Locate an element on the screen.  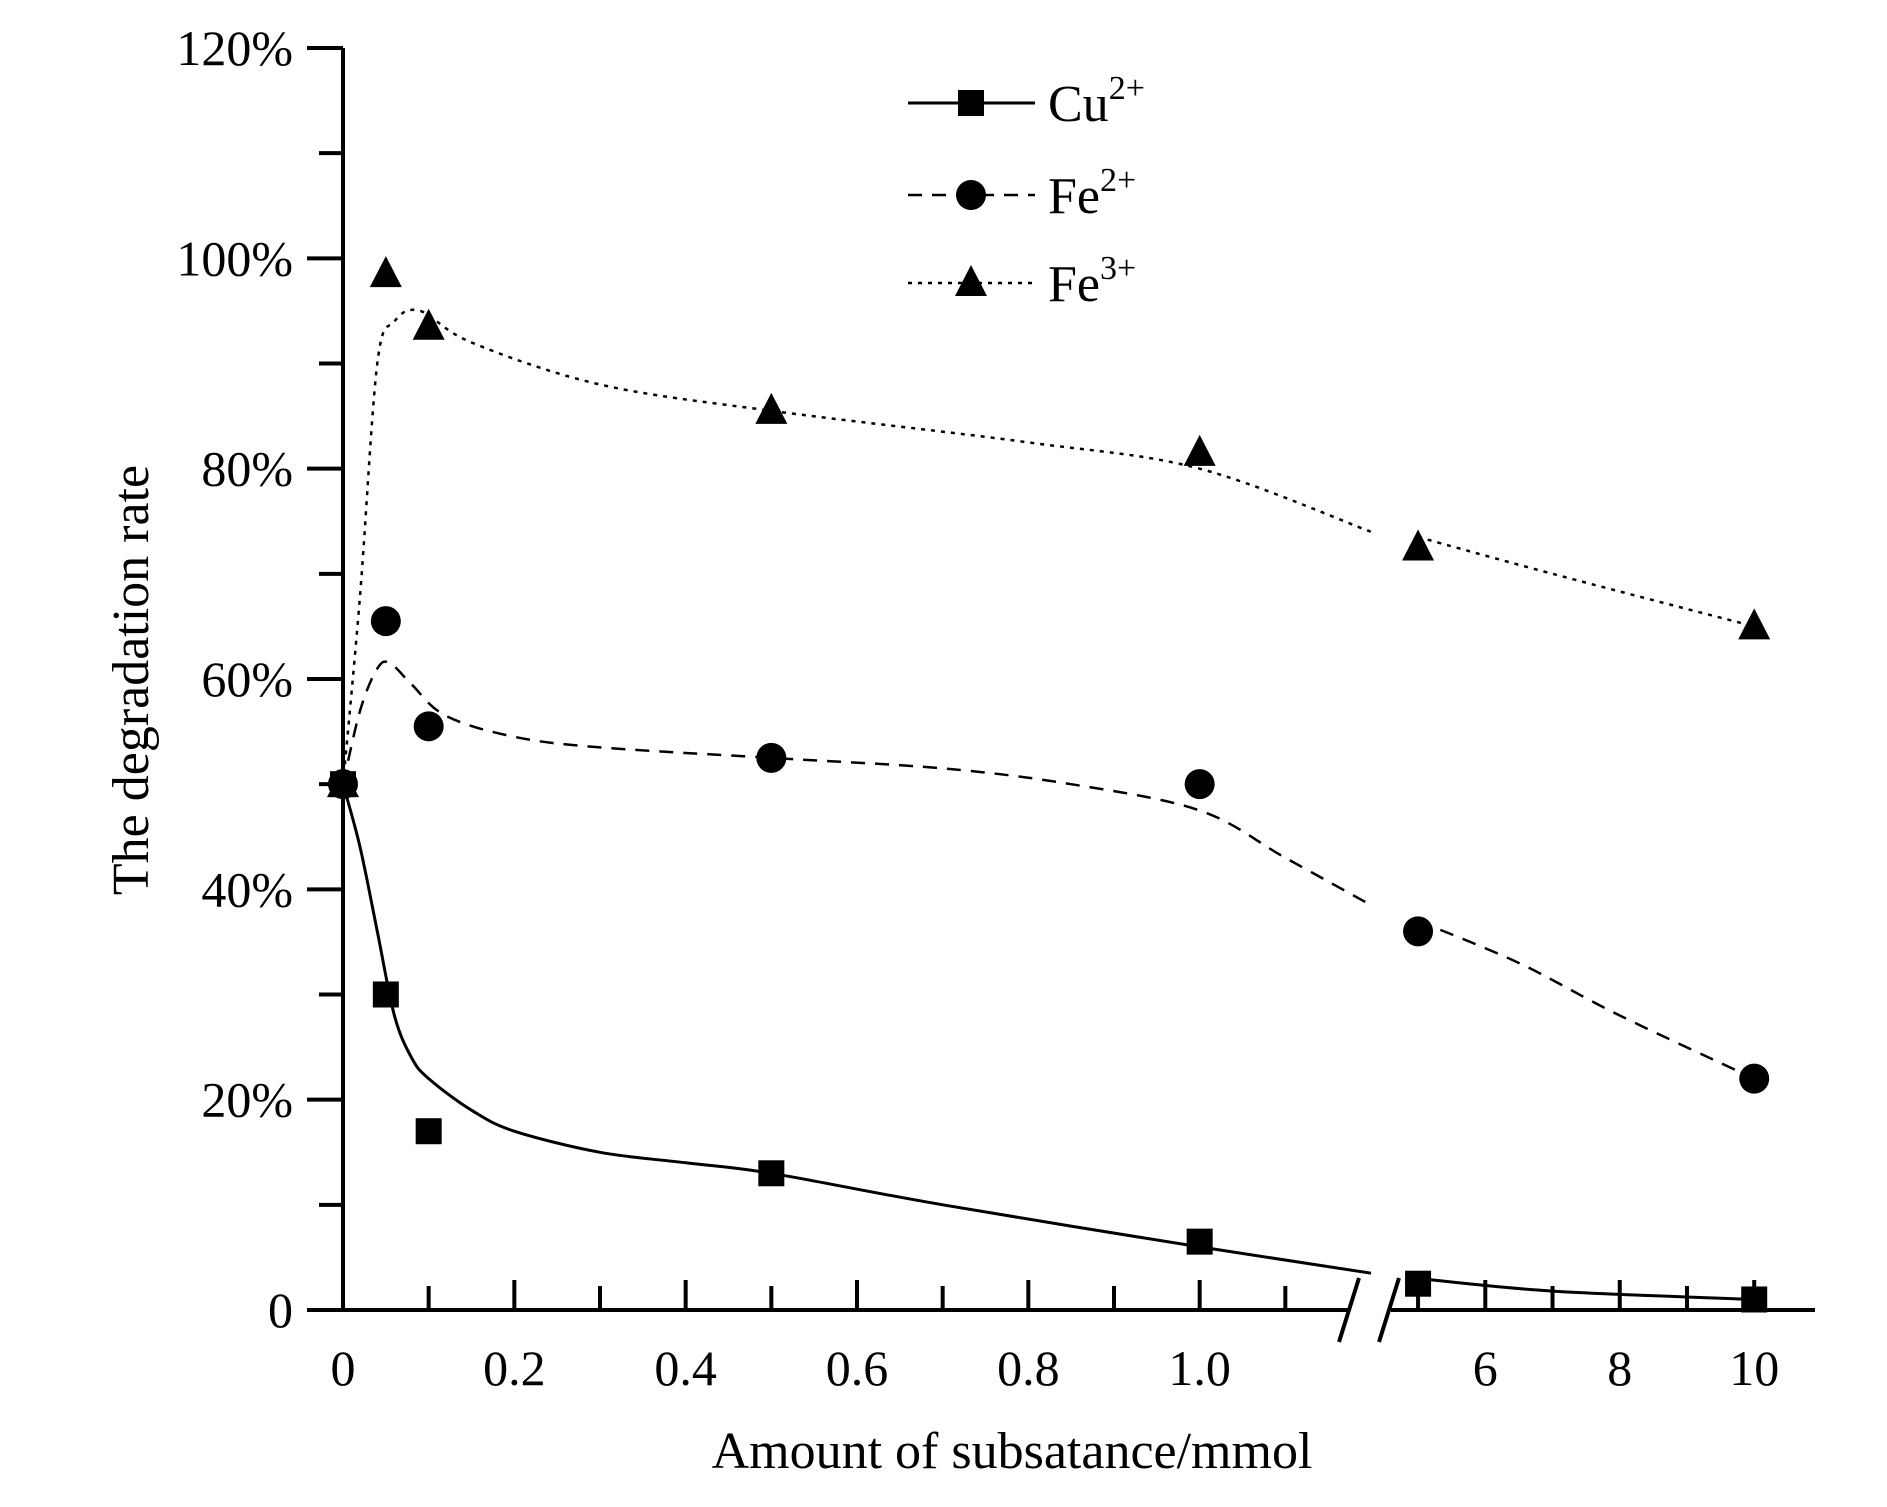
series-line-cu-2plus is located at coordinates (1586, 1289).